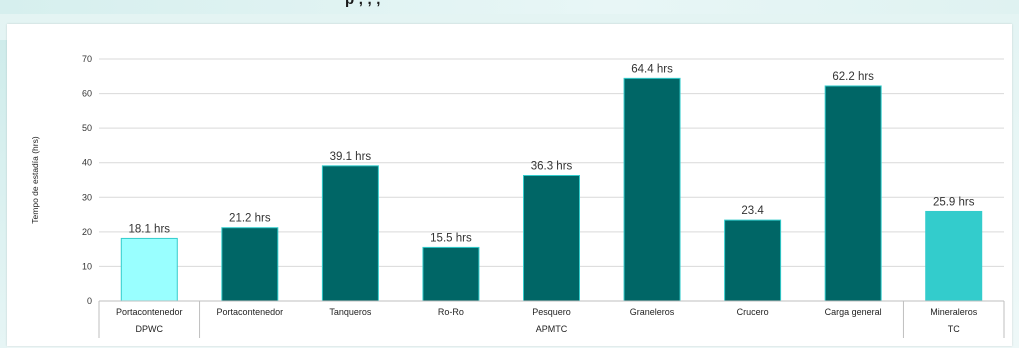  What do you see at coordinates (752, 211) in the screenshot?
I see `data-label: 23.4` at bounding box center [752, 211].